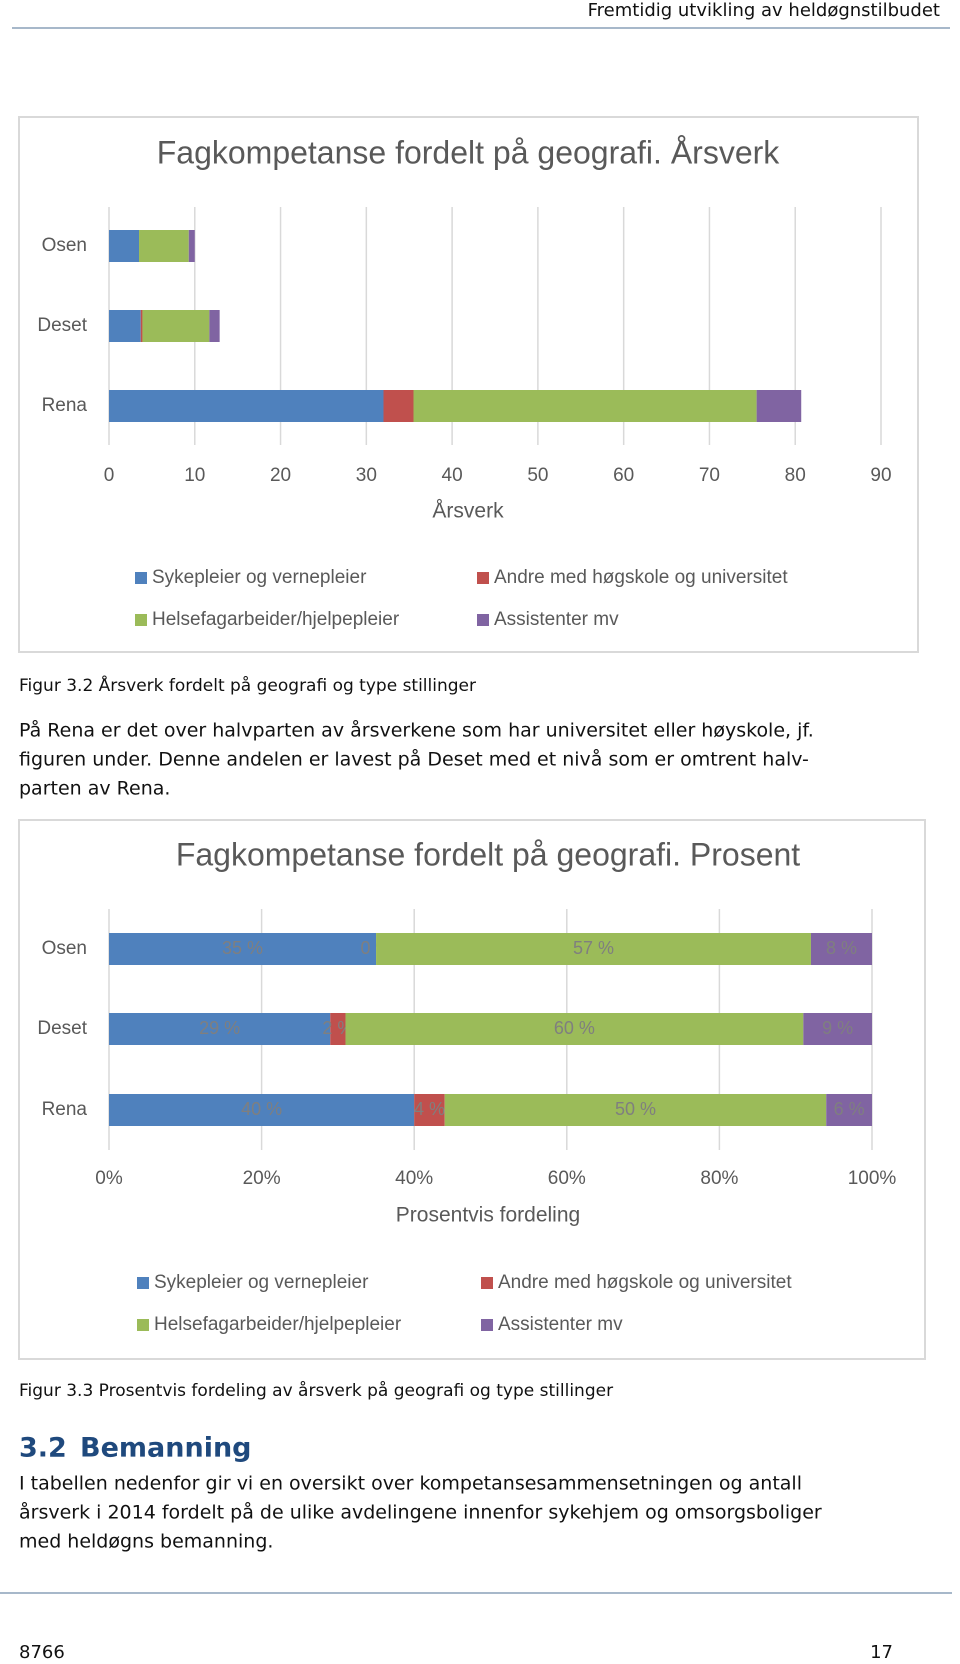 This screenshot has height=1664, width=960. Describe the element at coordinates (42, 1652) in the screenshot. I see `footer-left: 8766` at that location.